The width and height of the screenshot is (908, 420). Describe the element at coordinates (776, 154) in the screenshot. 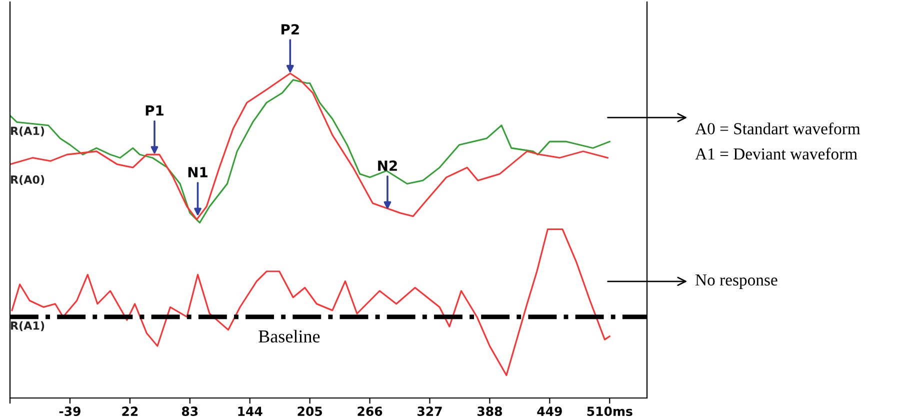

I see `text: A1 = Deviant waveform` at that location.